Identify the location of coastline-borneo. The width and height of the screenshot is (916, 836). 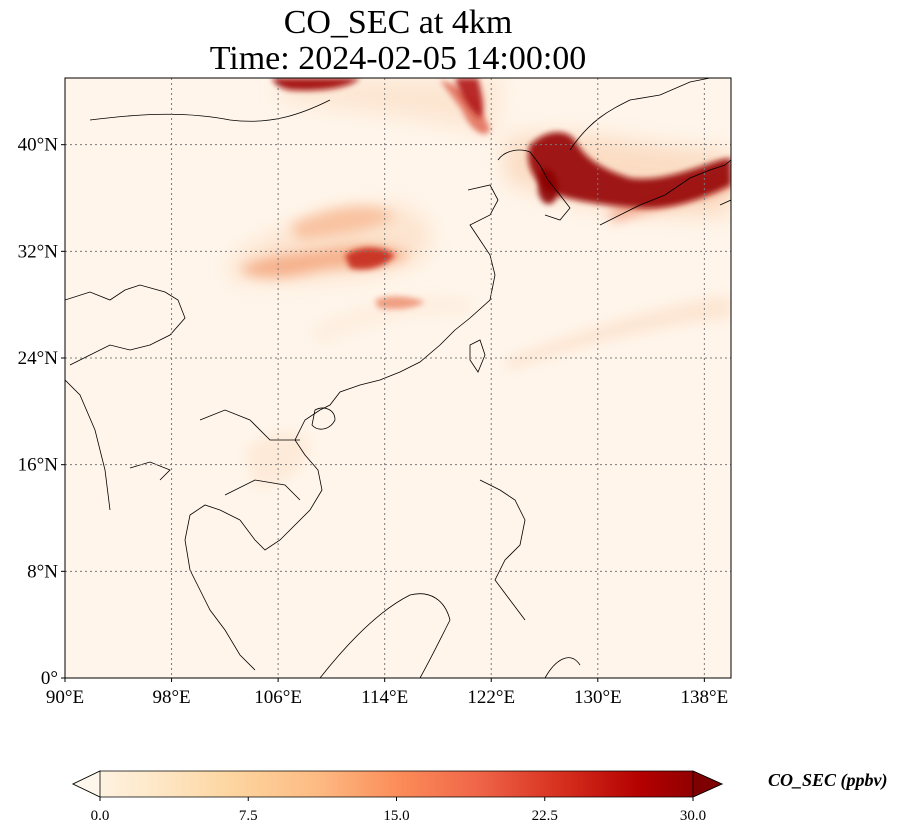
(385, 635).